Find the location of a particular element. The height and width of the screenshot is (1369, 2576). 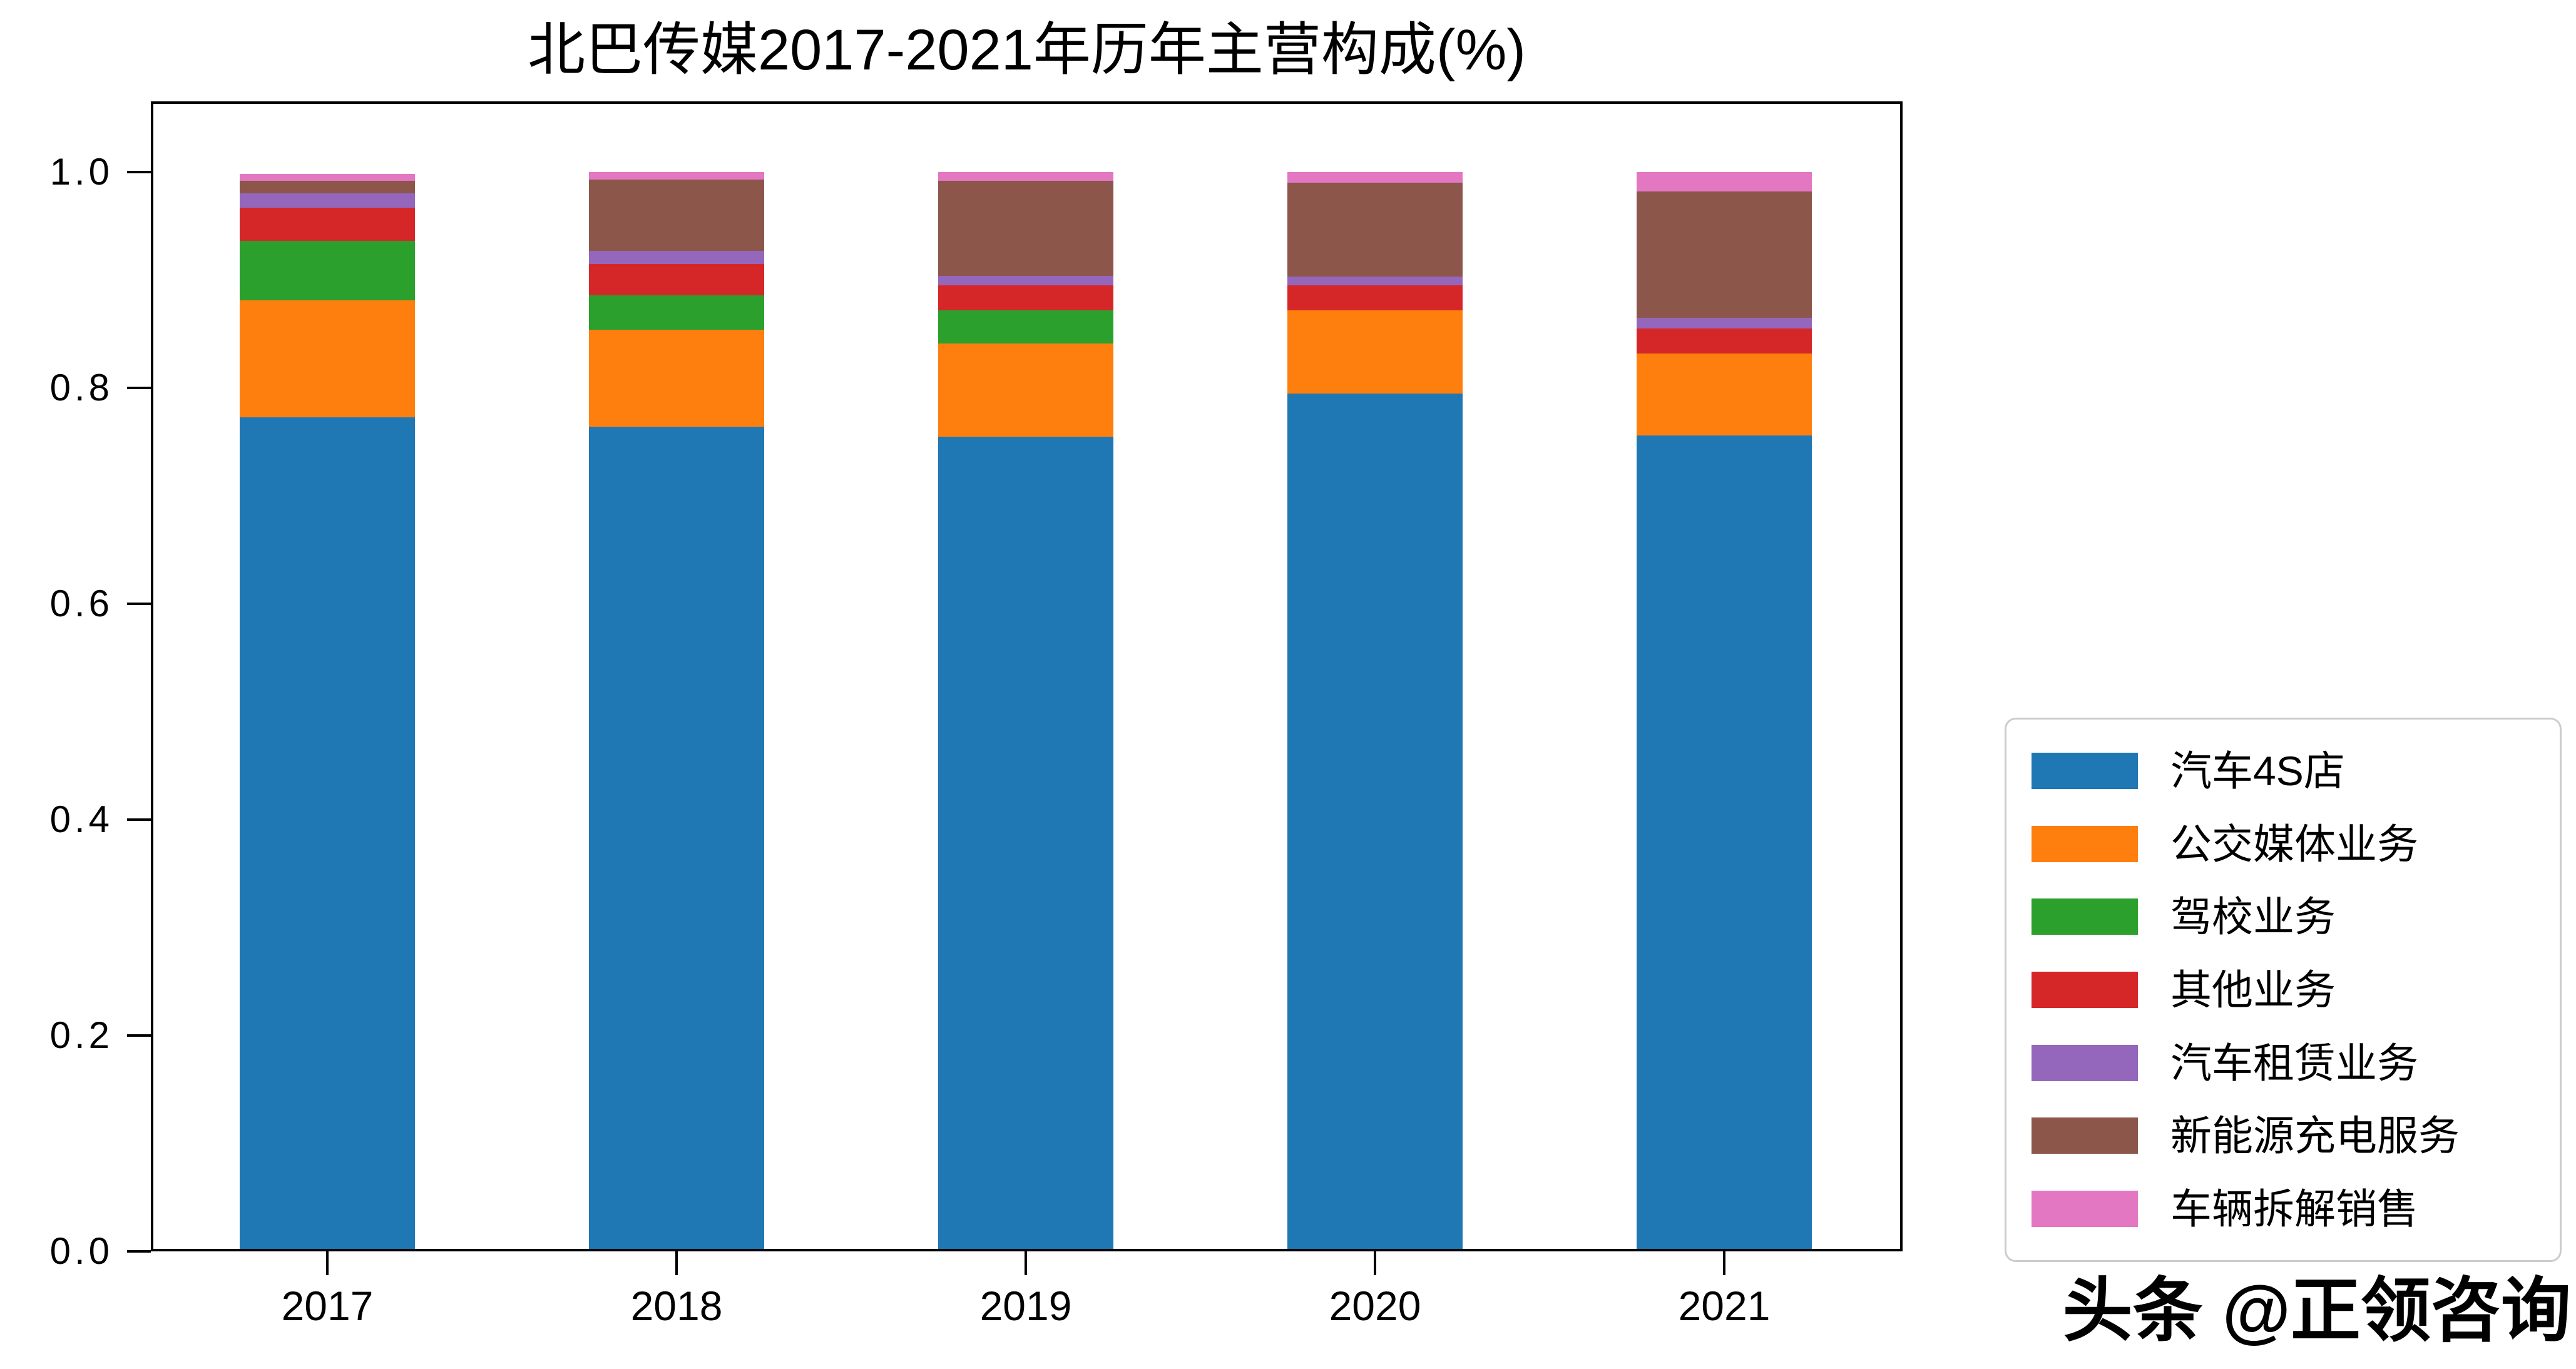

bar-segment-2017-series6 is located at coordinates (327, 177).